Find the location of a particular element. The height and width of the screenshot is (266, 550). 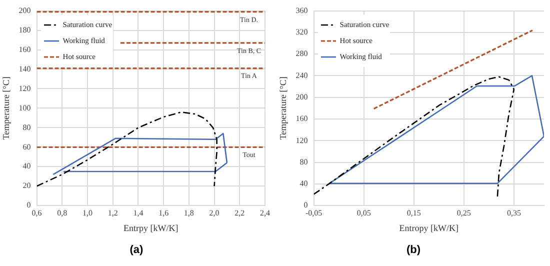

x-axis-title: Entropy [kW/K] is located at coordinates (429, 227).